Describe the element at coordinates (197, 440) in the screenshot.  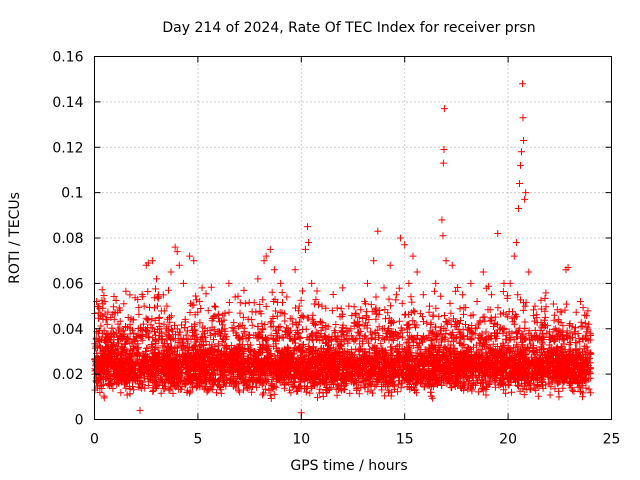
I see `x-tick-label: 5` at that location.